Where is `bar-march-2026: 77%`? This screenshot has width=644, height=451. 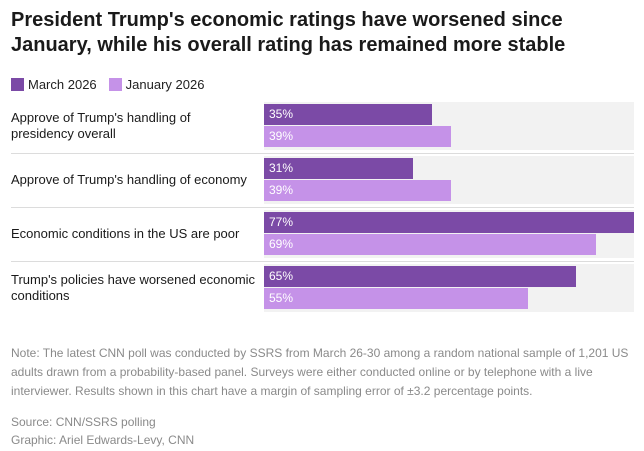 bar-march-2026: 77% is located at coordinates (449, 222).